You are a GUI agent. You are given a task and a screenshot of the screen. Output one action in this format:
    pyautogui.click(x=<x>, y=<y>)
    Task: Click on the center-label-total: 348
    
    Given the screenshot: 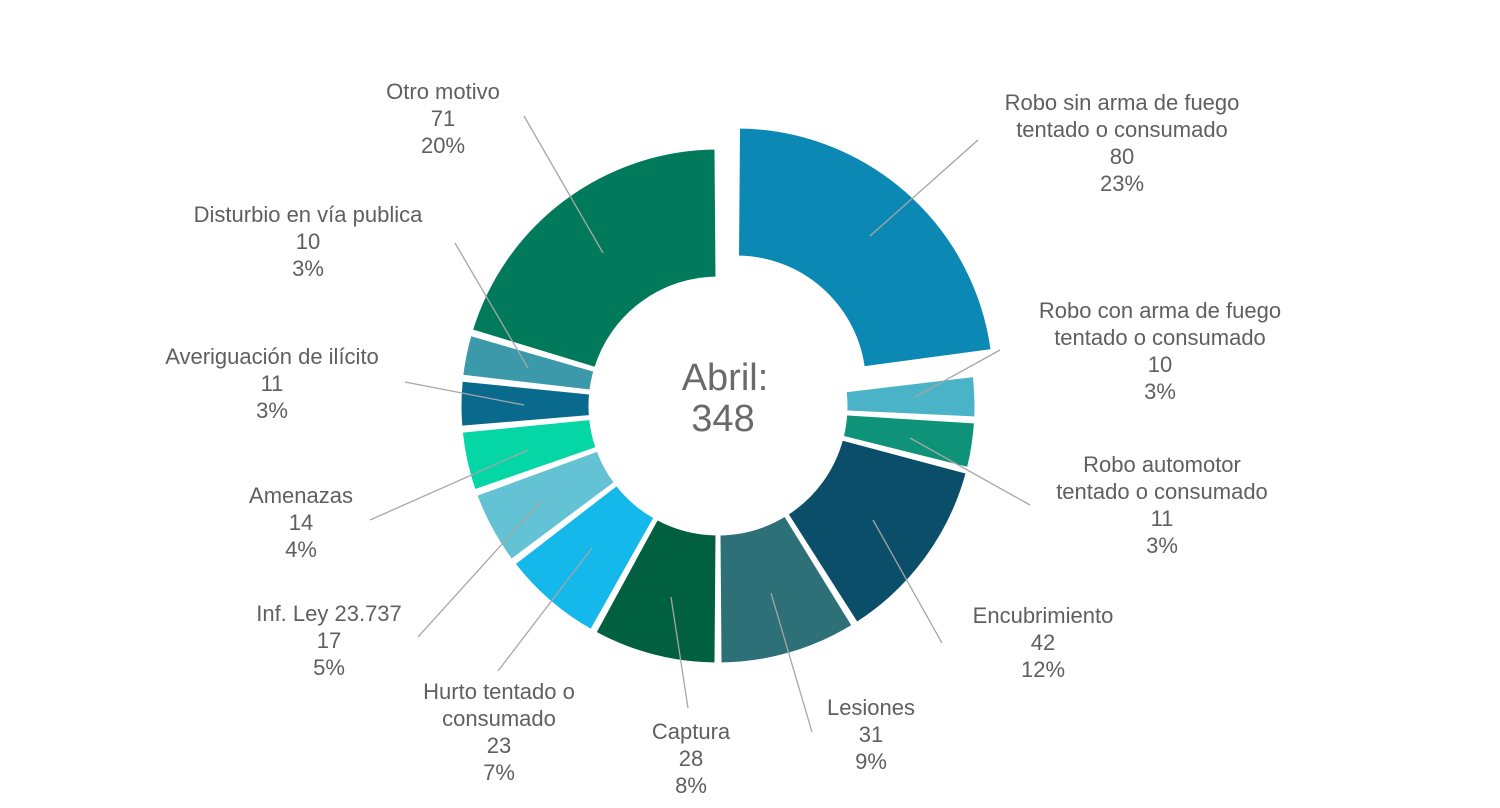 What is the action you would take?
    pyautogui.click(x=722, y=419)
    